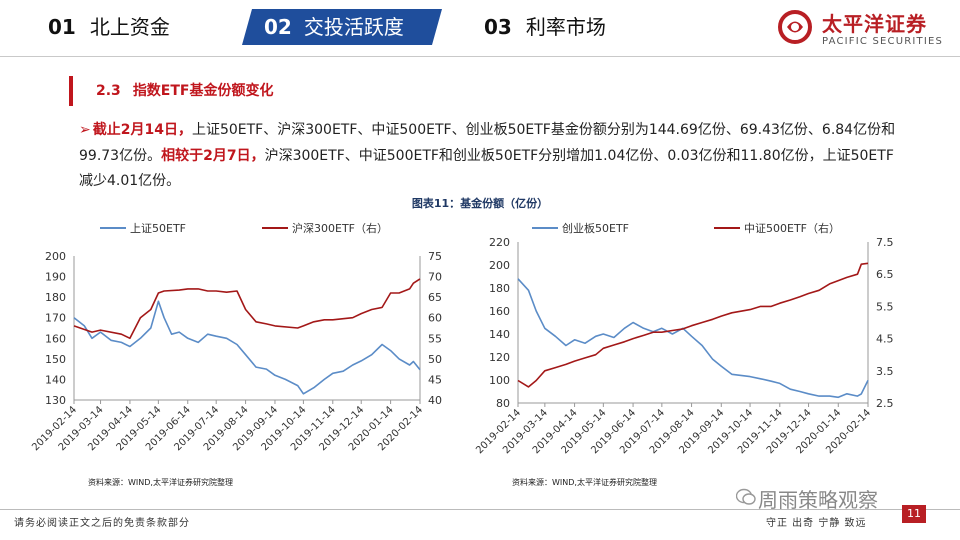 This screenshot has width=960, height=540. I want to click on header-divider, so click(480, 56).